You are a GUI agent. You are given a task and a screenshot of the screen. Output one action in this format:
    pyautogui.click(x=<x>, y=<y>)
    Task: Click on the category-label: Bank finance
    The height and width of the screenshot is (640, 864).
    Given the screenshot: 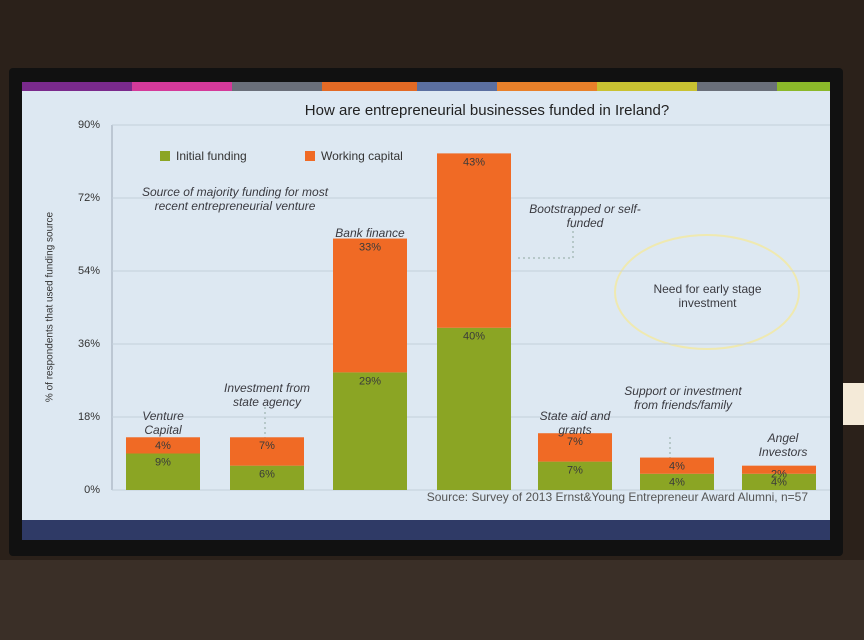 What is the action you would take?
    pyautogui.click(x=370, y=233)
    